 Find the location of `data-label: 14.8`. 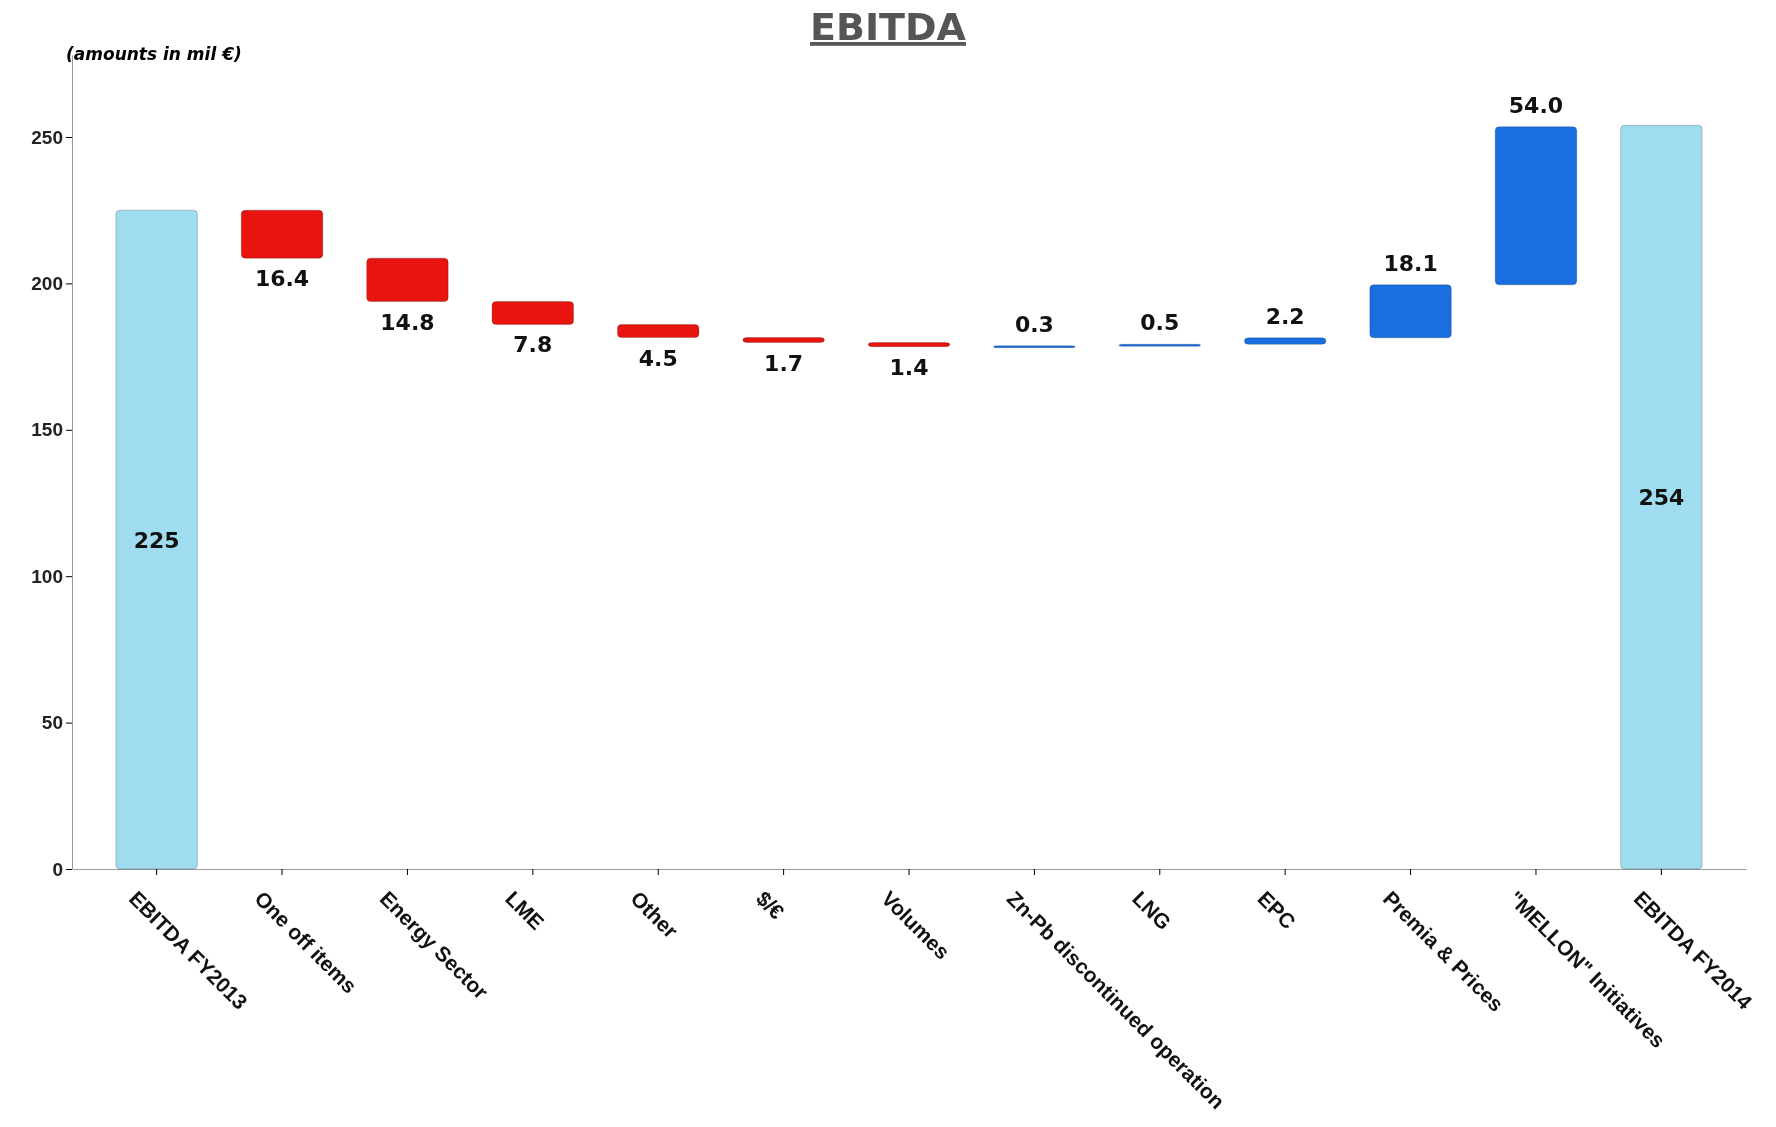

data-label: 14.8 is located at coordinates (407, 322).